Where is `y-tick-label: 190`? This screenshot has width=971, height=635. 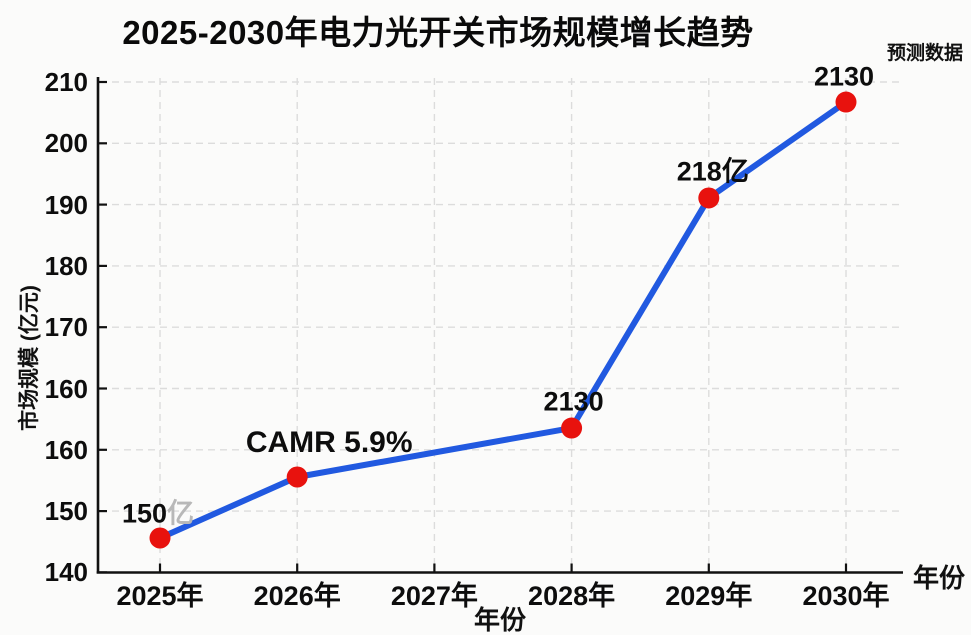
y-tick-label: 190 is located at coordinates (66, 204).